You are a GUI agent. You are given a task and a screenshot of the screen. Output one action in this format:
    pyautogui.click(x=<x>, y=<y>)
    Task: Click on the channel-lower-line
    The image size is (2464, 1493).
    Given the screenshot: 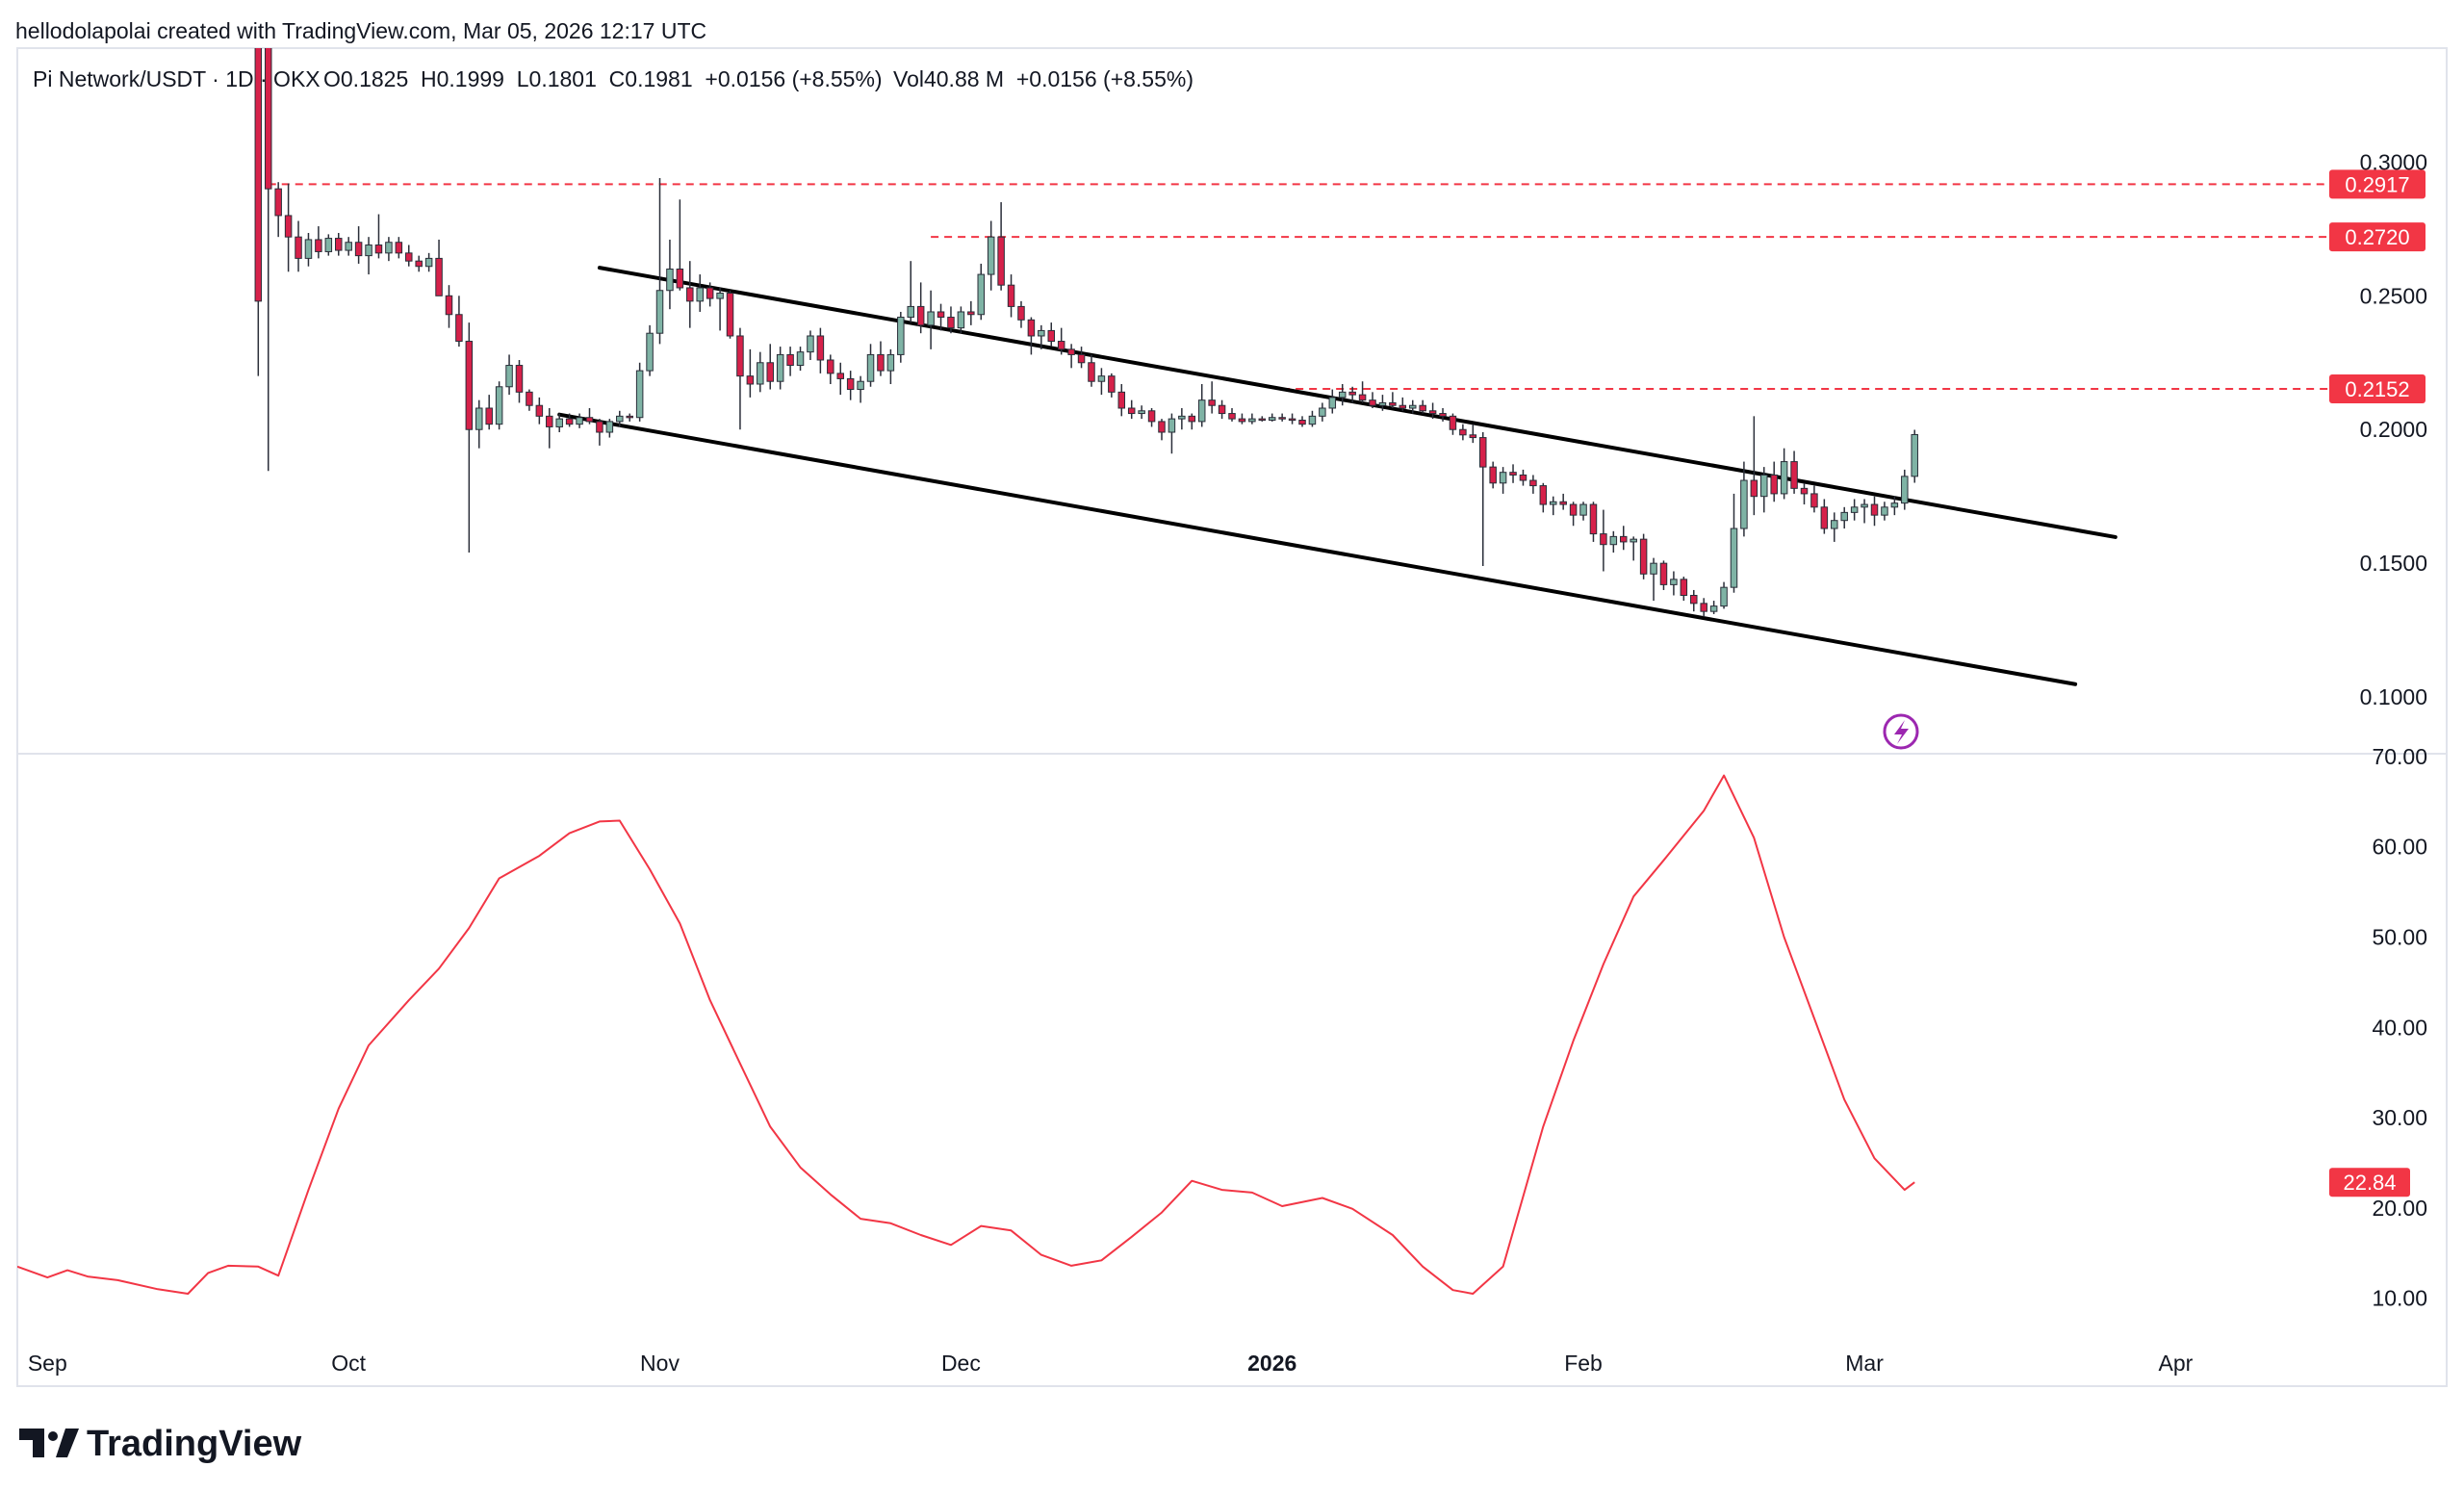 What is the action you would take?
    pyautogui.click(x=1317, y=549)
    